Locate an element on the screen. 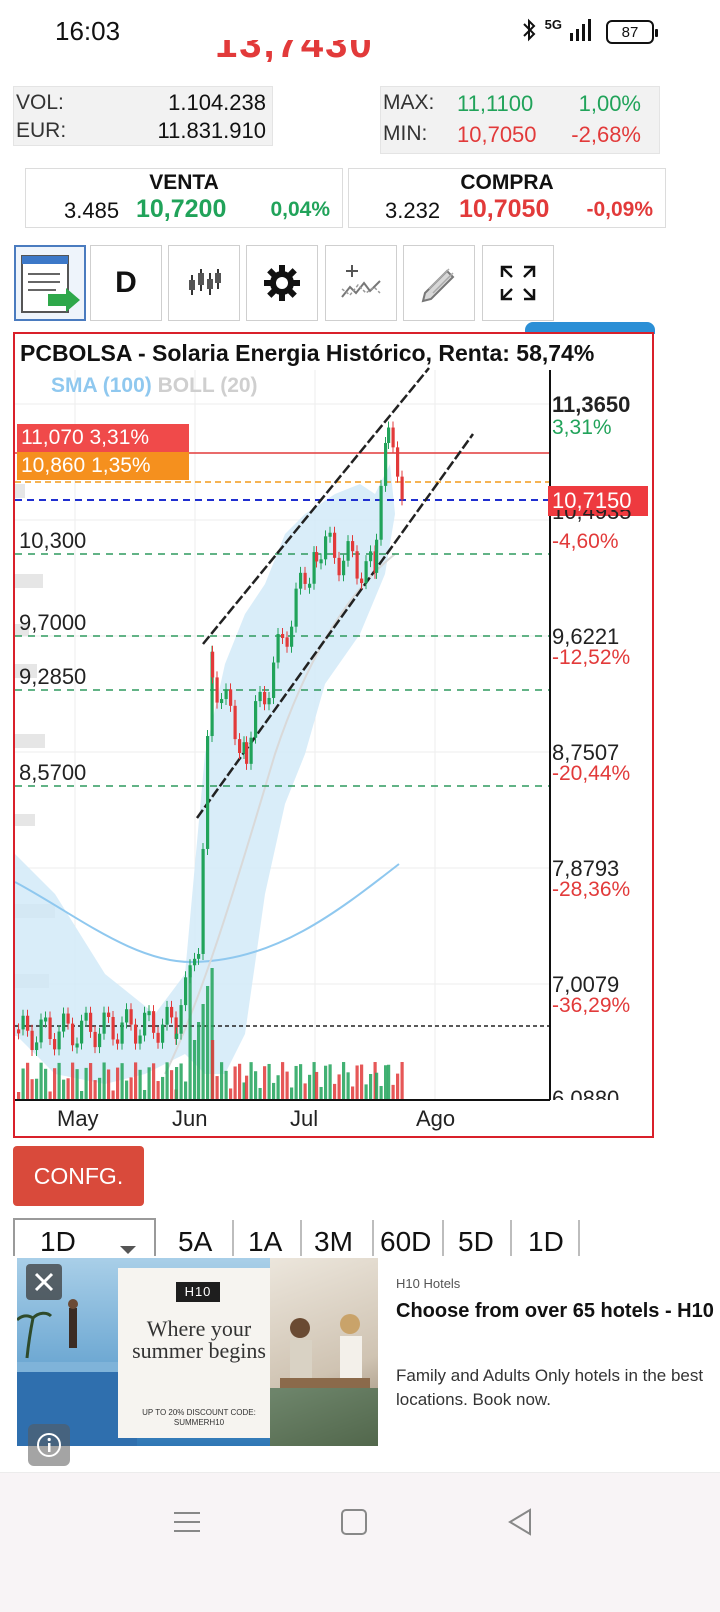  status-time: 16:03 is located at coordinates (88, 31).